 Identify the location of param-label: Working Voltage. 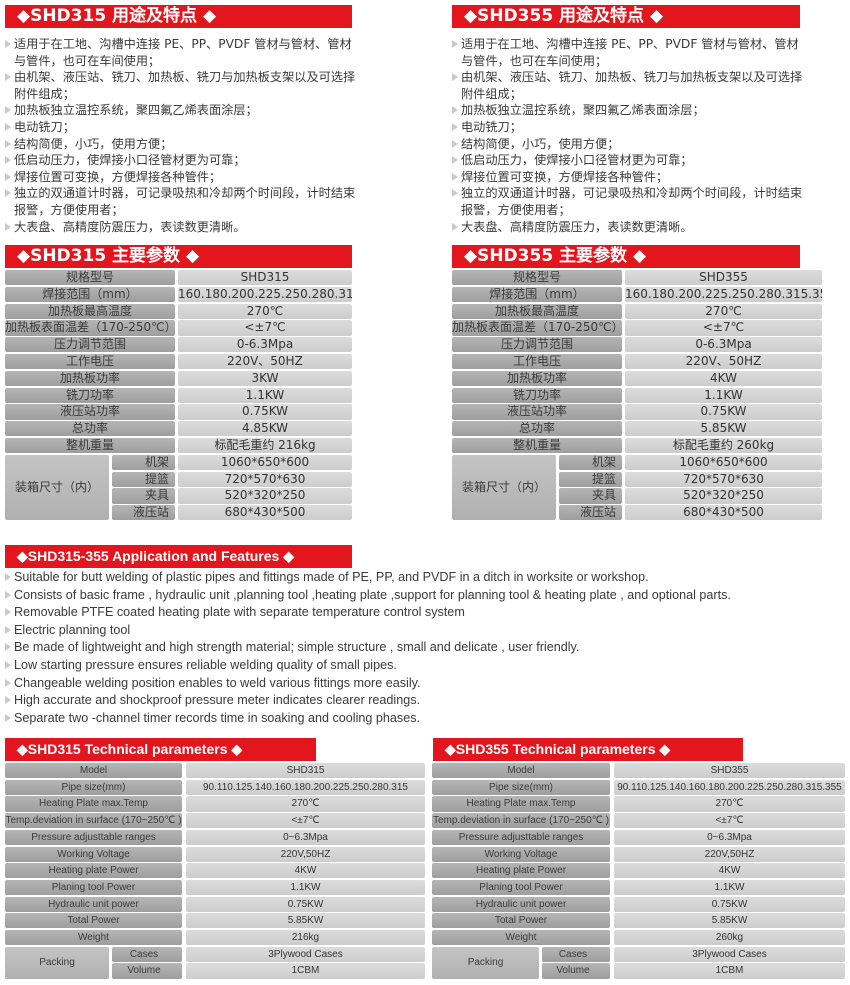
(93, 854).